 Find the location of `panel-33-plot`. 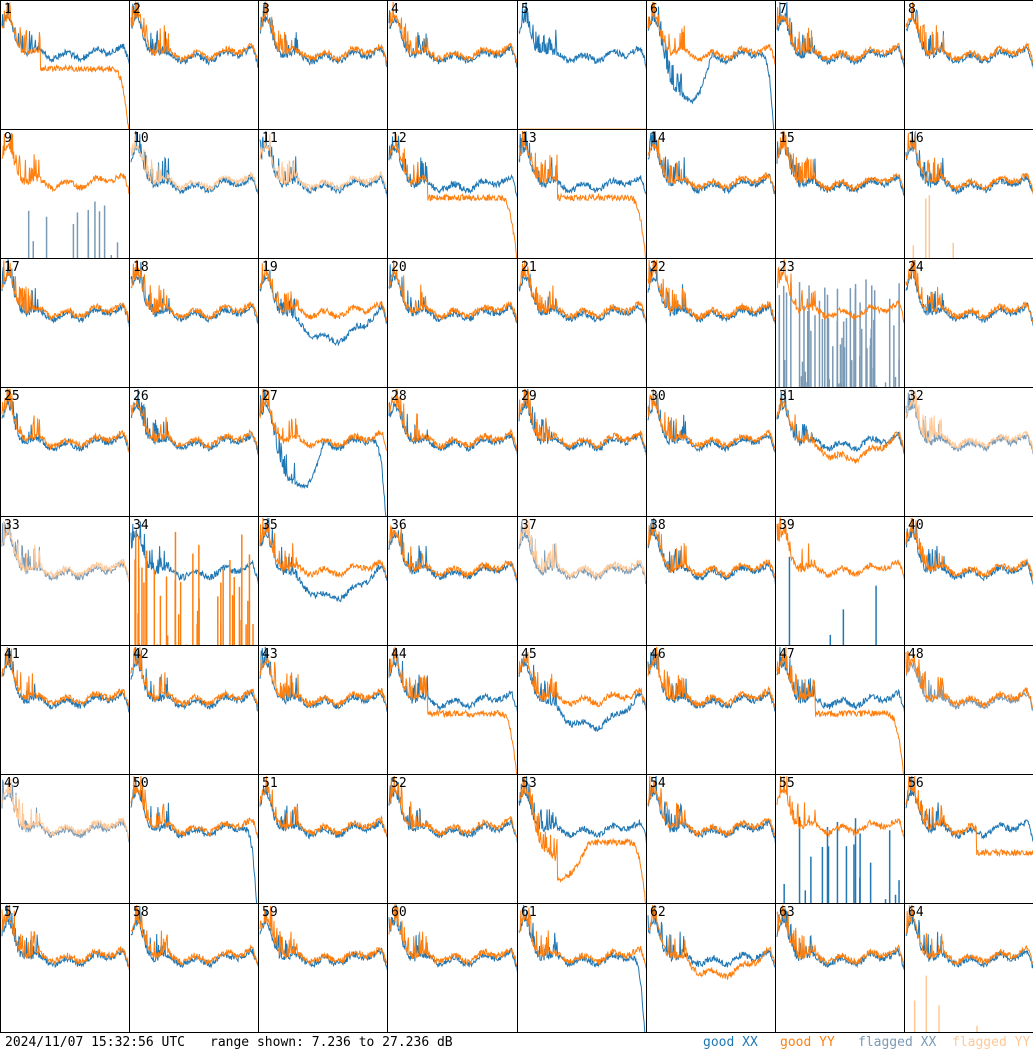

panel-33-plot is located at coordinates (65, 551).